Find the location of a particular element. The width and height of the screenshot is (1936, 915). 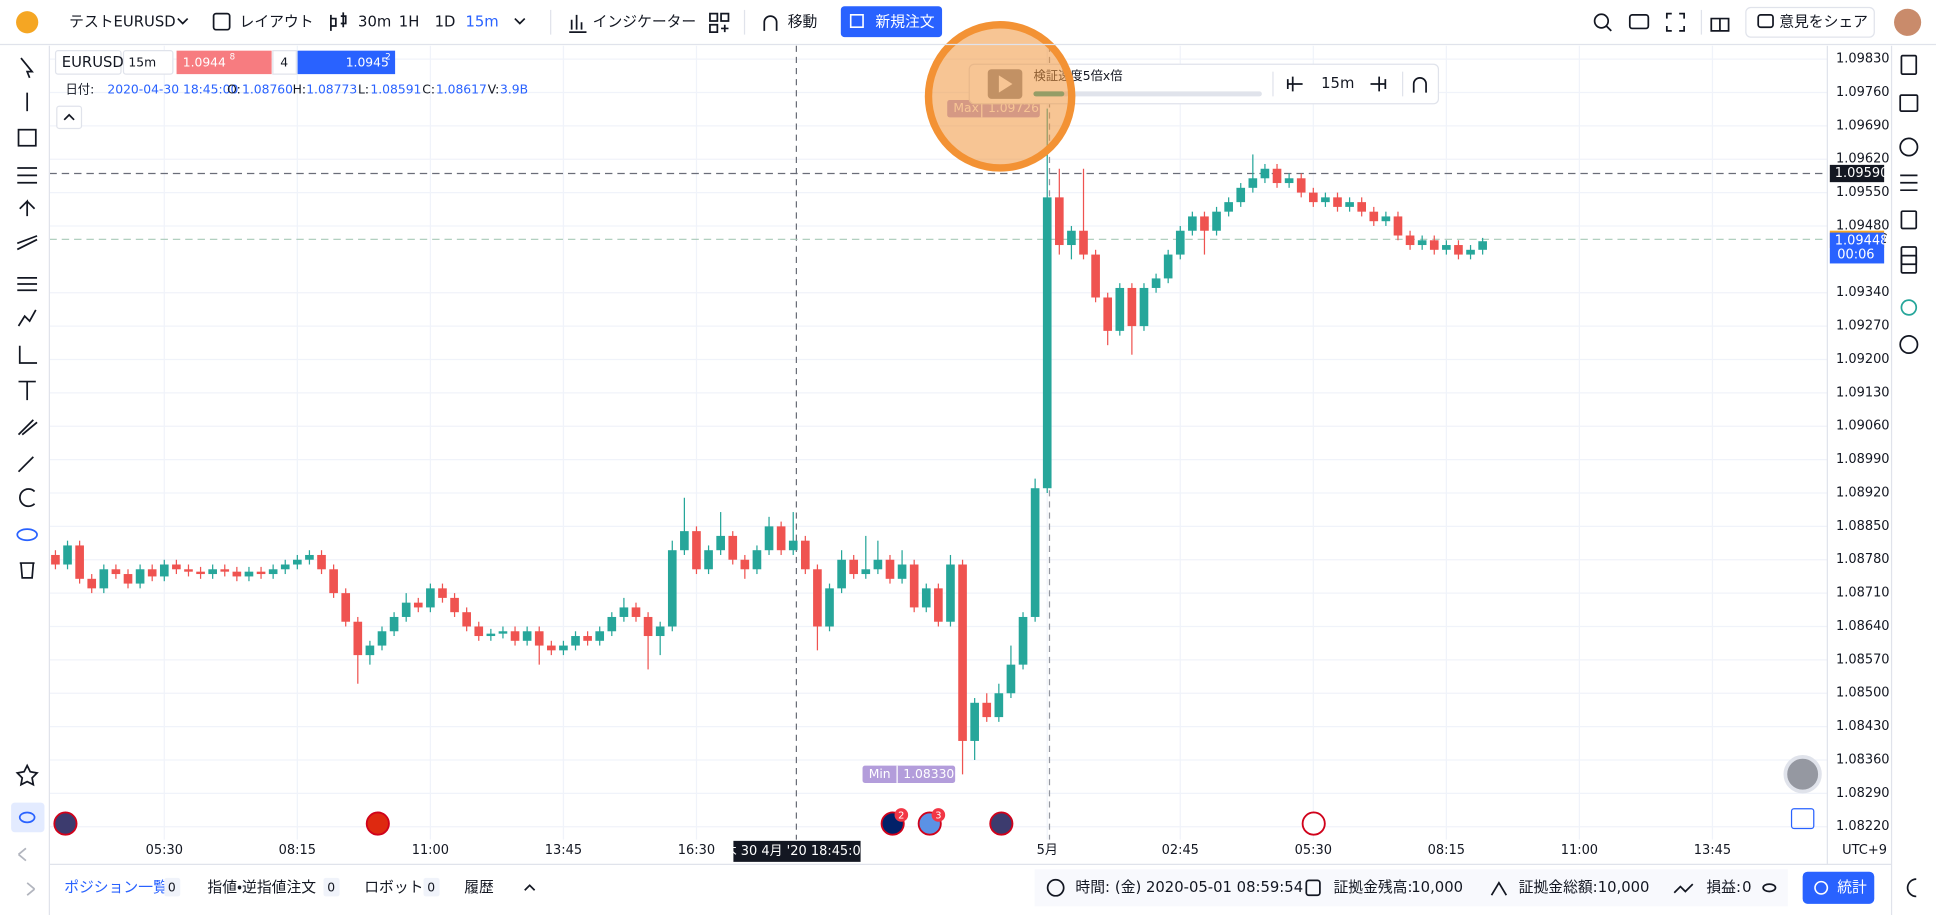

stats-icon is located at coordinates (1821, 887).